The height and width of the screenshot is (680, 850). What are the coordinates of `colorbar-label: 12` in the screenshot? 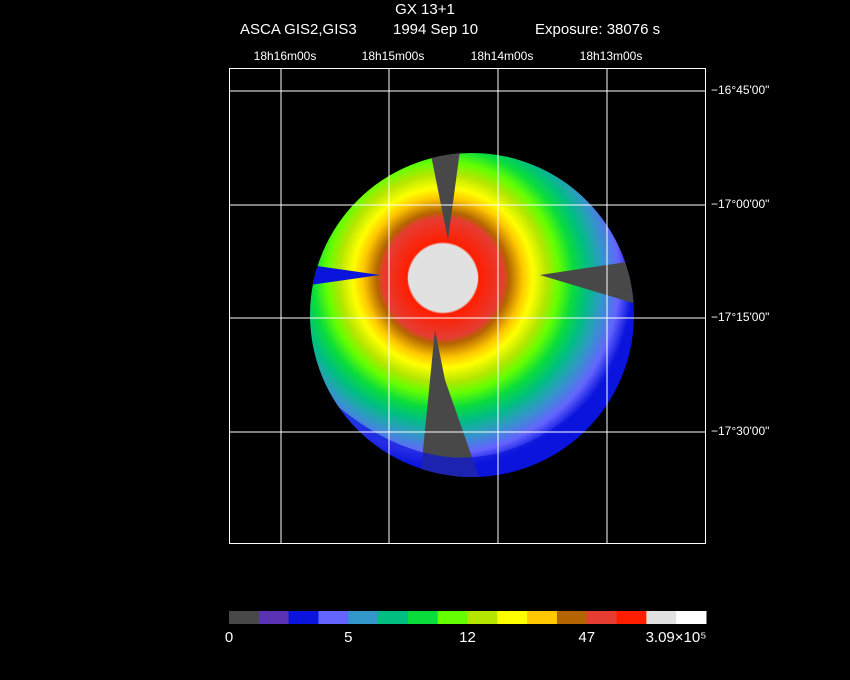 It's located at (467, 637).